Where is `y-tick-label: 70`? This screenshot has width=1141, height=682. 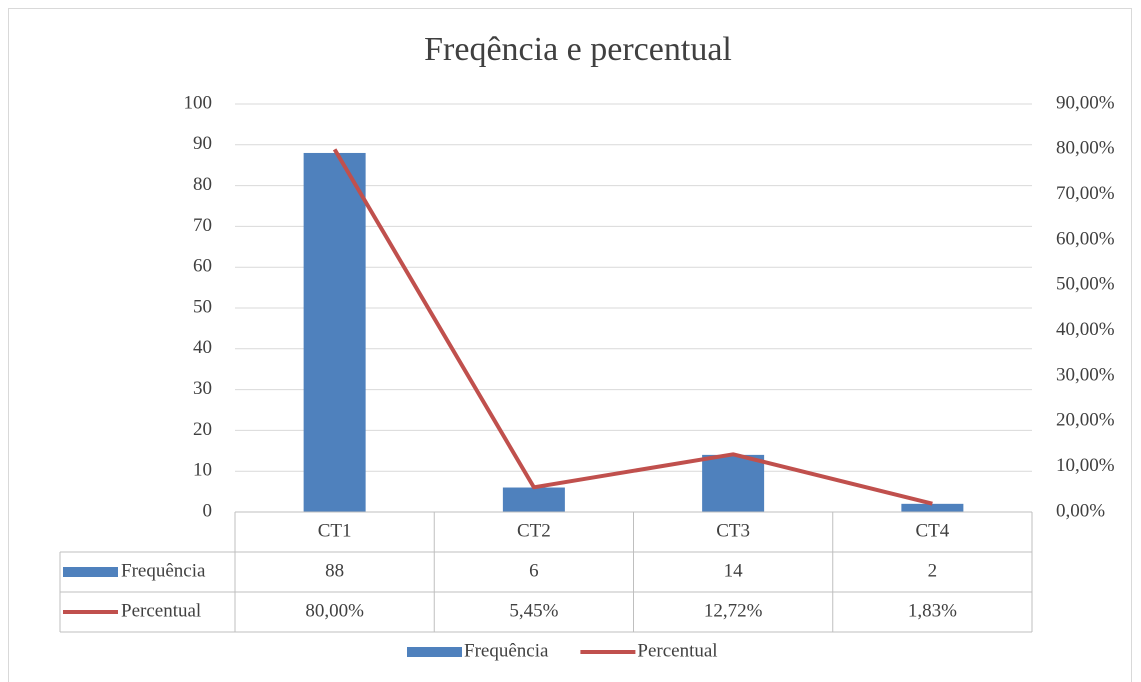 y-tick-label: 70 is located at coordinates (202, 225).